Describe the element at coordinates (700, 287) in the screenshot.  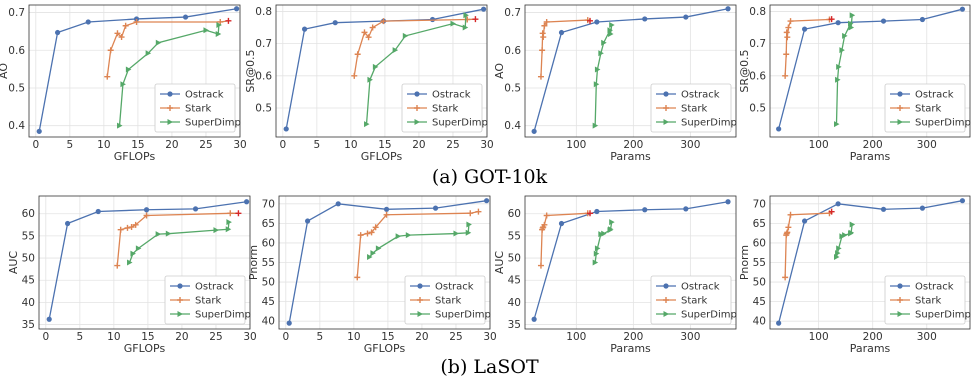
I see `legend-label-ostrack: Ostrack` at that location.